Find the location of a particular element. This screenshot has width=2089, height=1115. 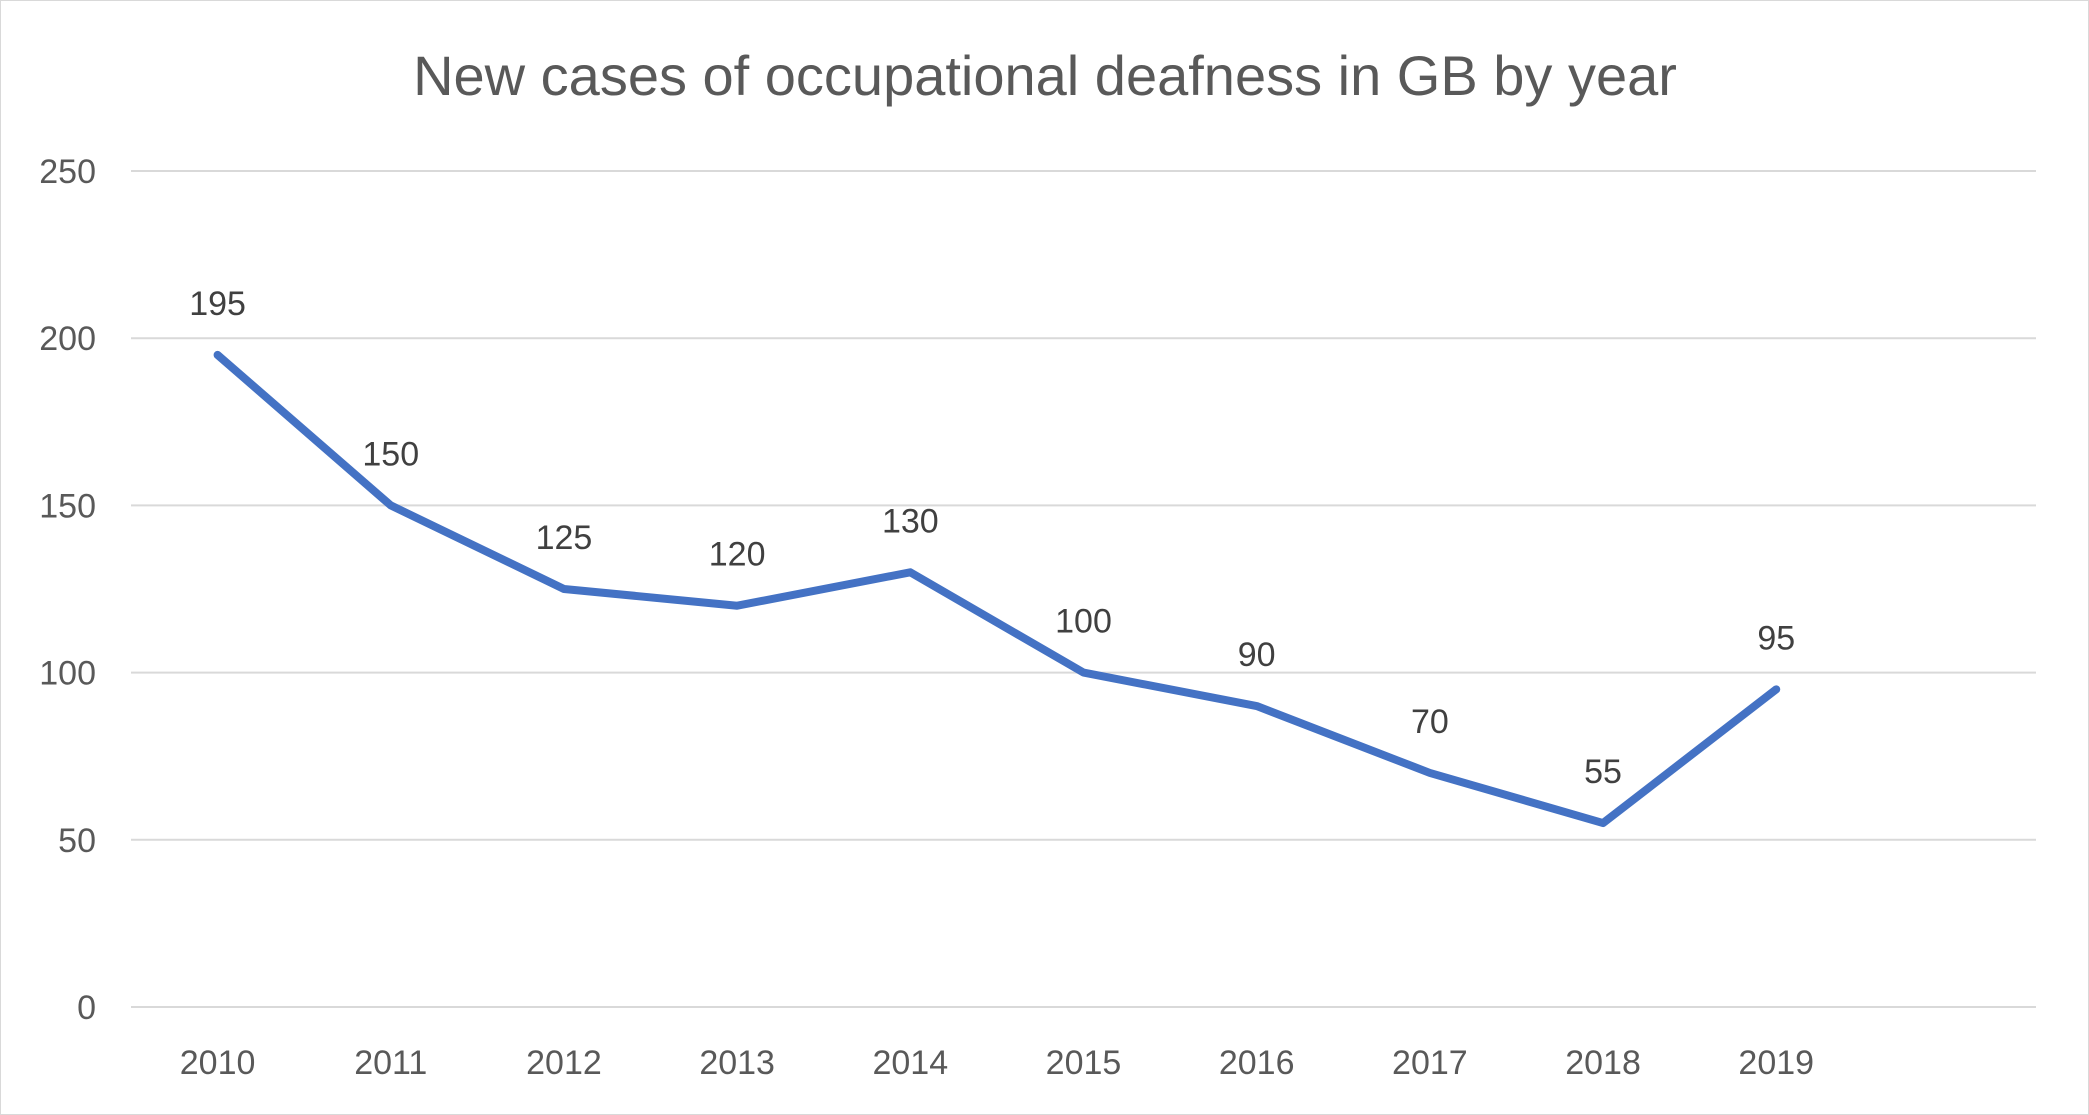

data-label: 55 is located at coordinates (1603, 772).